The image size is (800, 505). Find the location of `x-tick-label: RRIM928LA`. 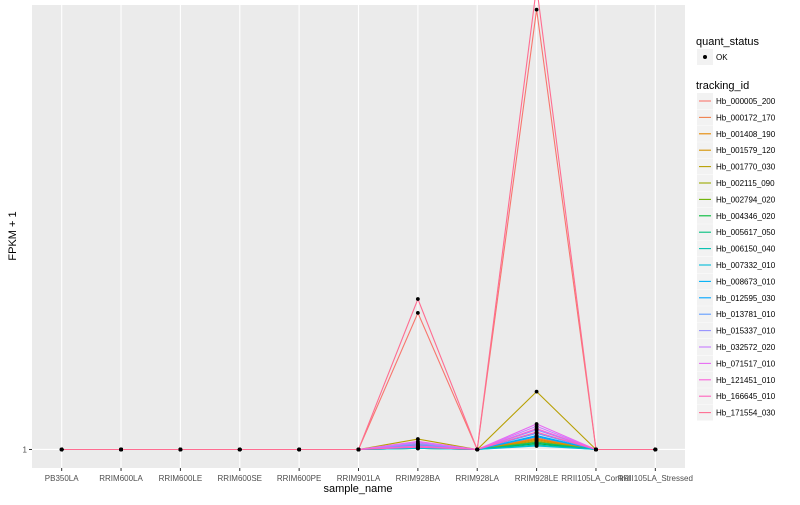

x-tick-label: RRIM928LA is located at coordinates (477, 478).